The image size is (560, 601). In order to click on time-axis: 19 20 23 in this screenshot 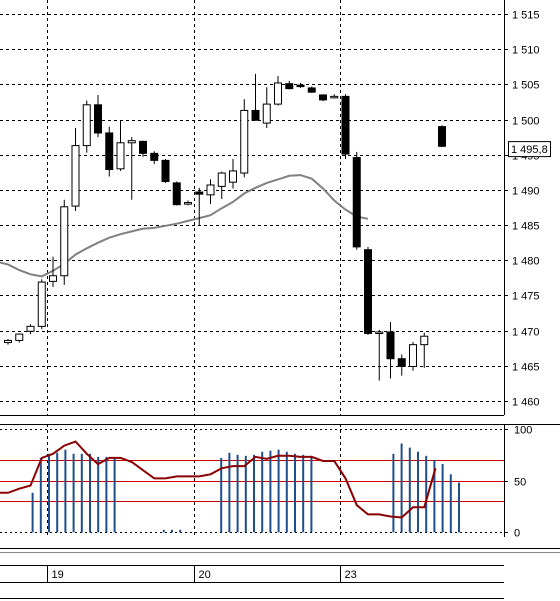, I will do `click(280, 573)`.